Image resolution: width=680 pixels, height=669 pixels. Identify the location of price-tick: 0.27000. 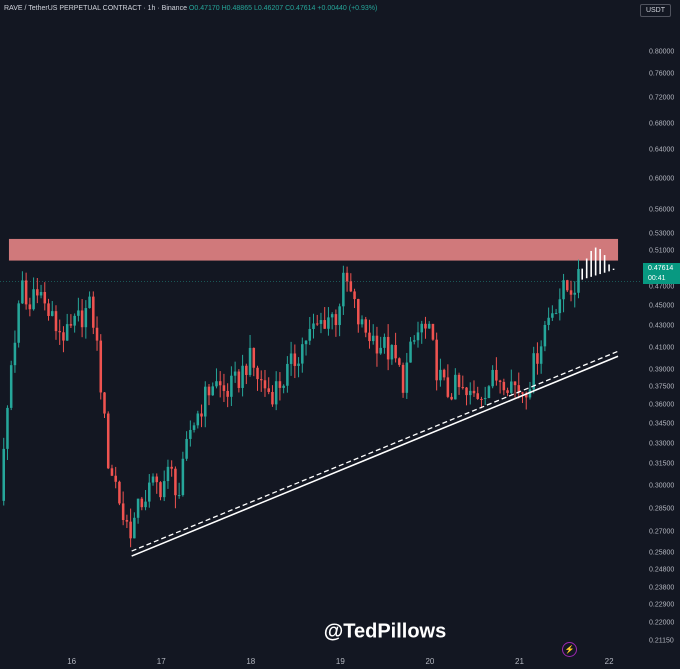
(662, 532).